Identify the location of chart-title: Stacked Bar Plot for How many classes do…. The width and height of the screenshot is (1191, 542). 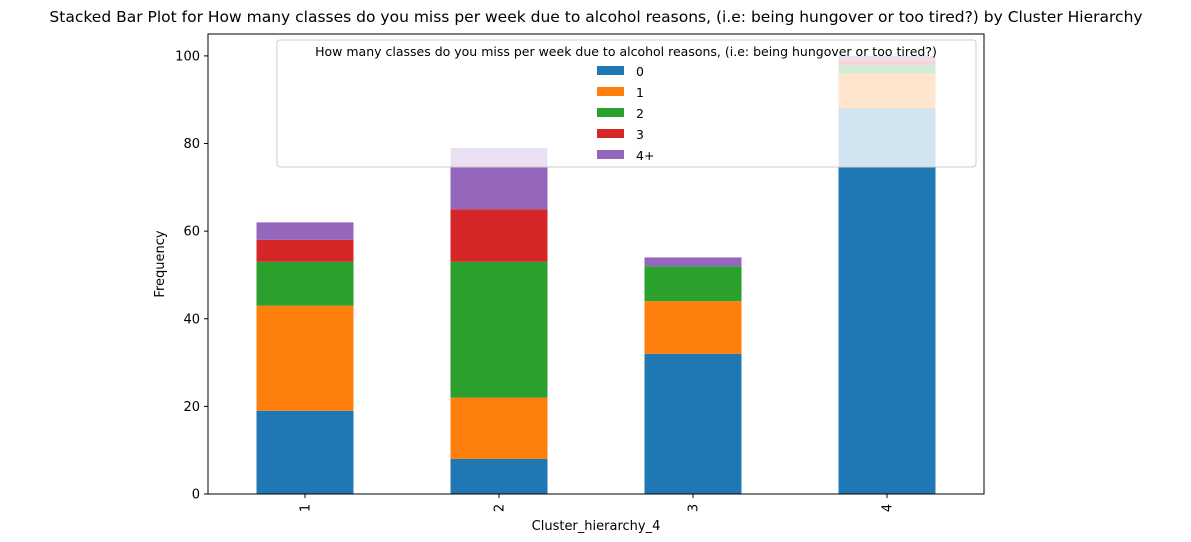
(595, 17).